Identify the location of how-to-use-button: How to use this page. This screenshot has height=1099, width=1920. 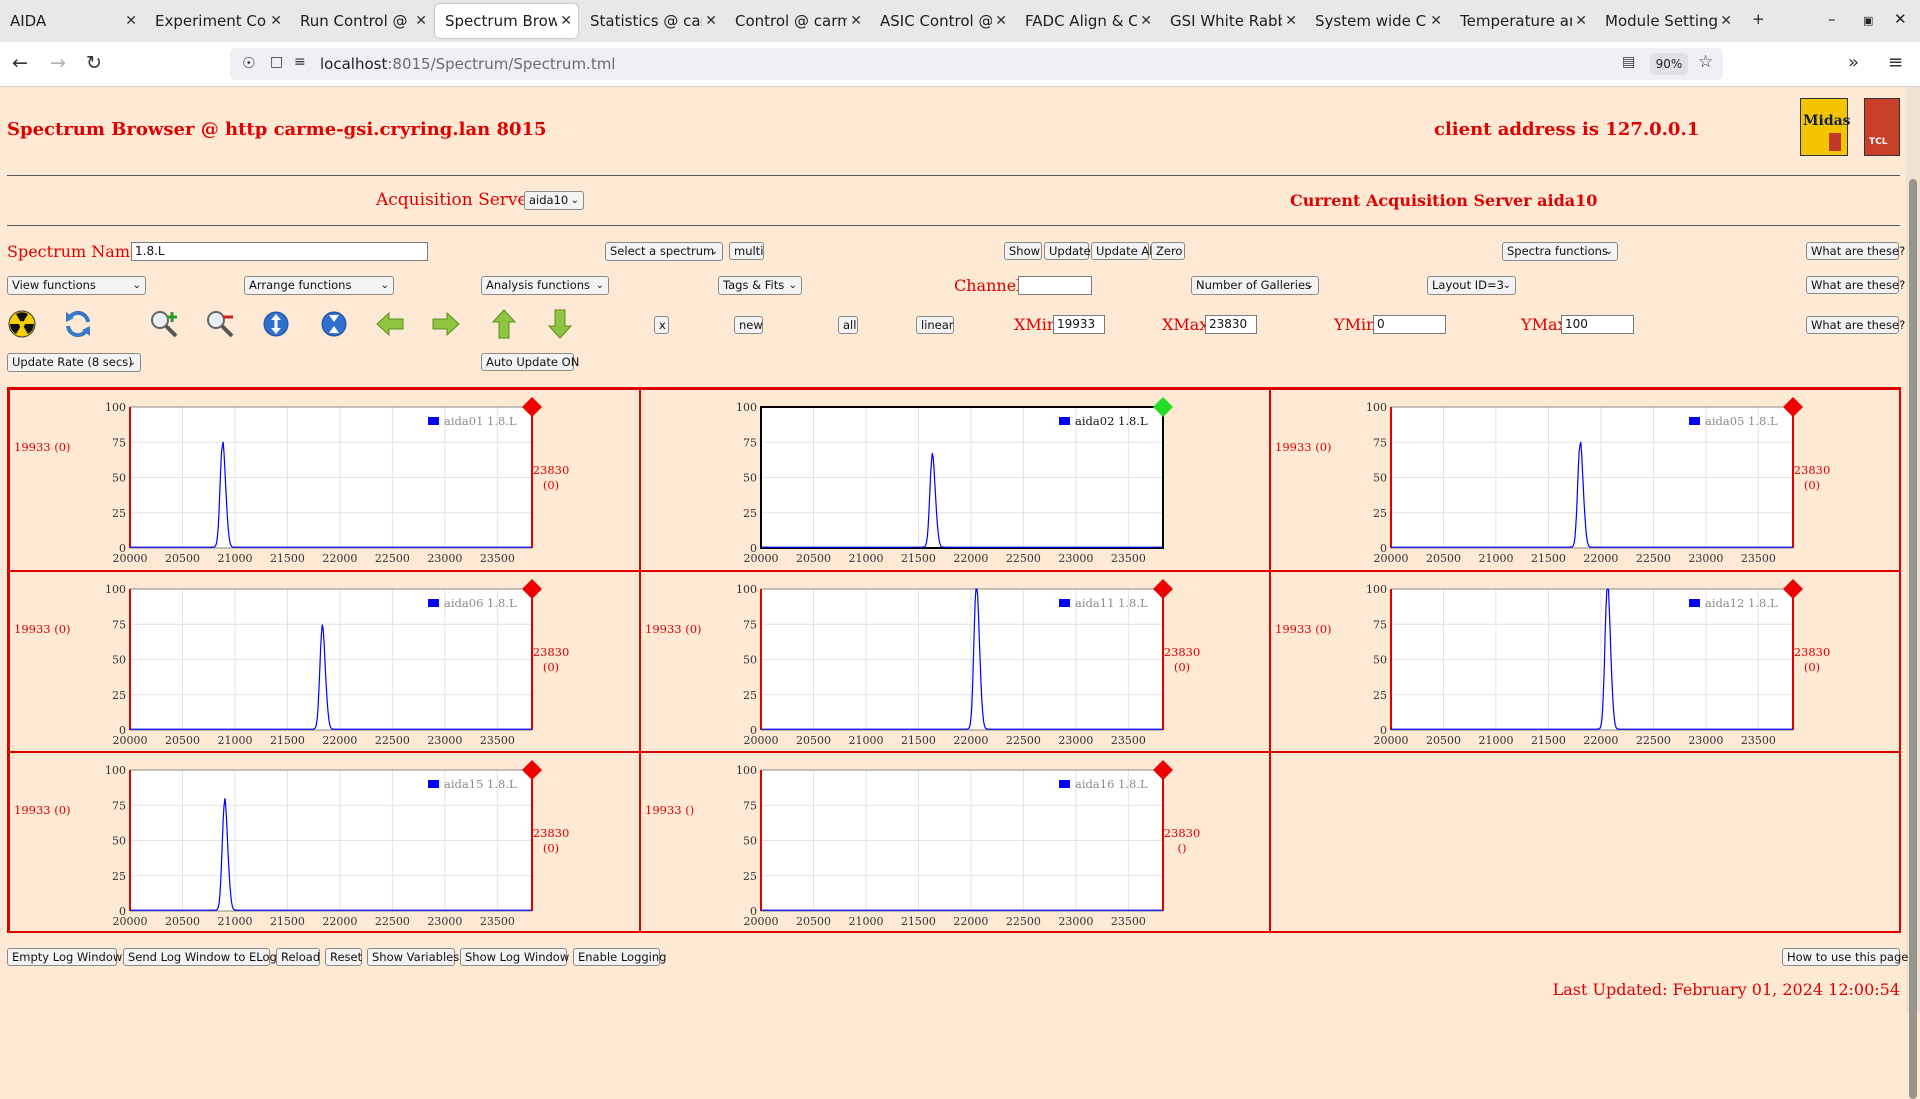
(1845, 957).